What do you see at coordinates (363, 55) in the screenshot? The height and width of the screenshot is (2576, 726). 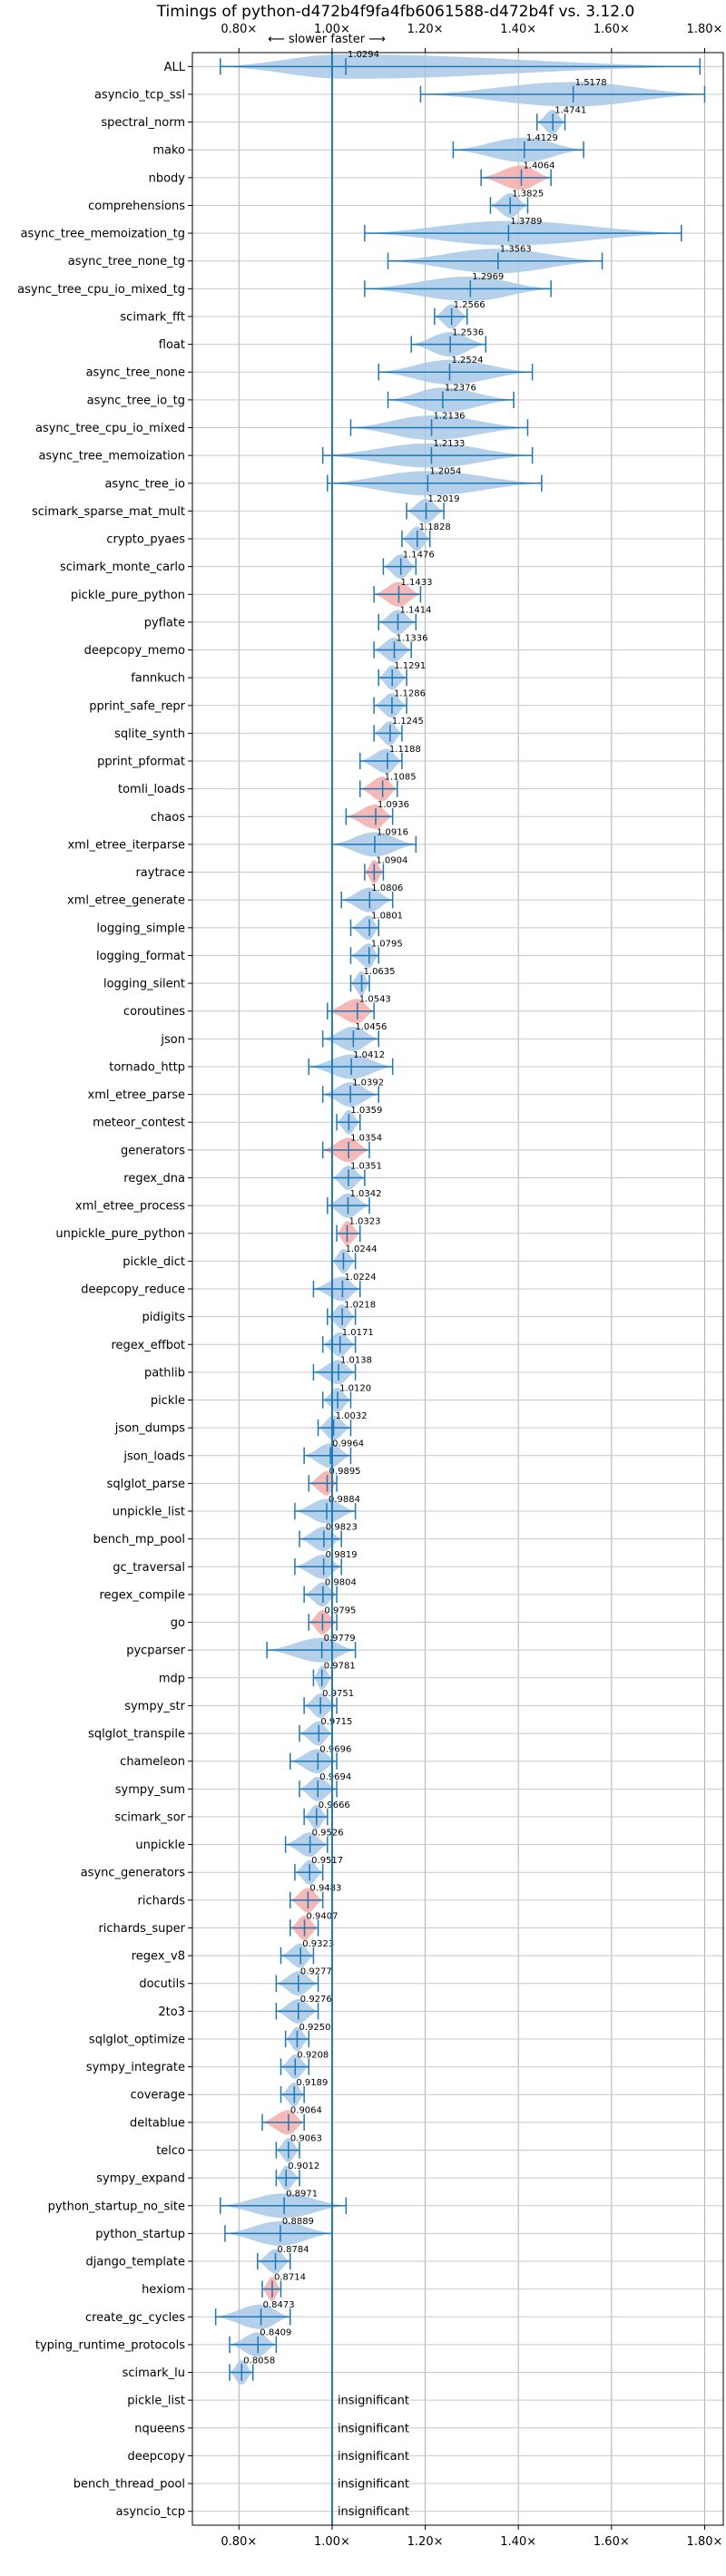 I see `value-label: 1.0294` at bounding box center [363, 55].